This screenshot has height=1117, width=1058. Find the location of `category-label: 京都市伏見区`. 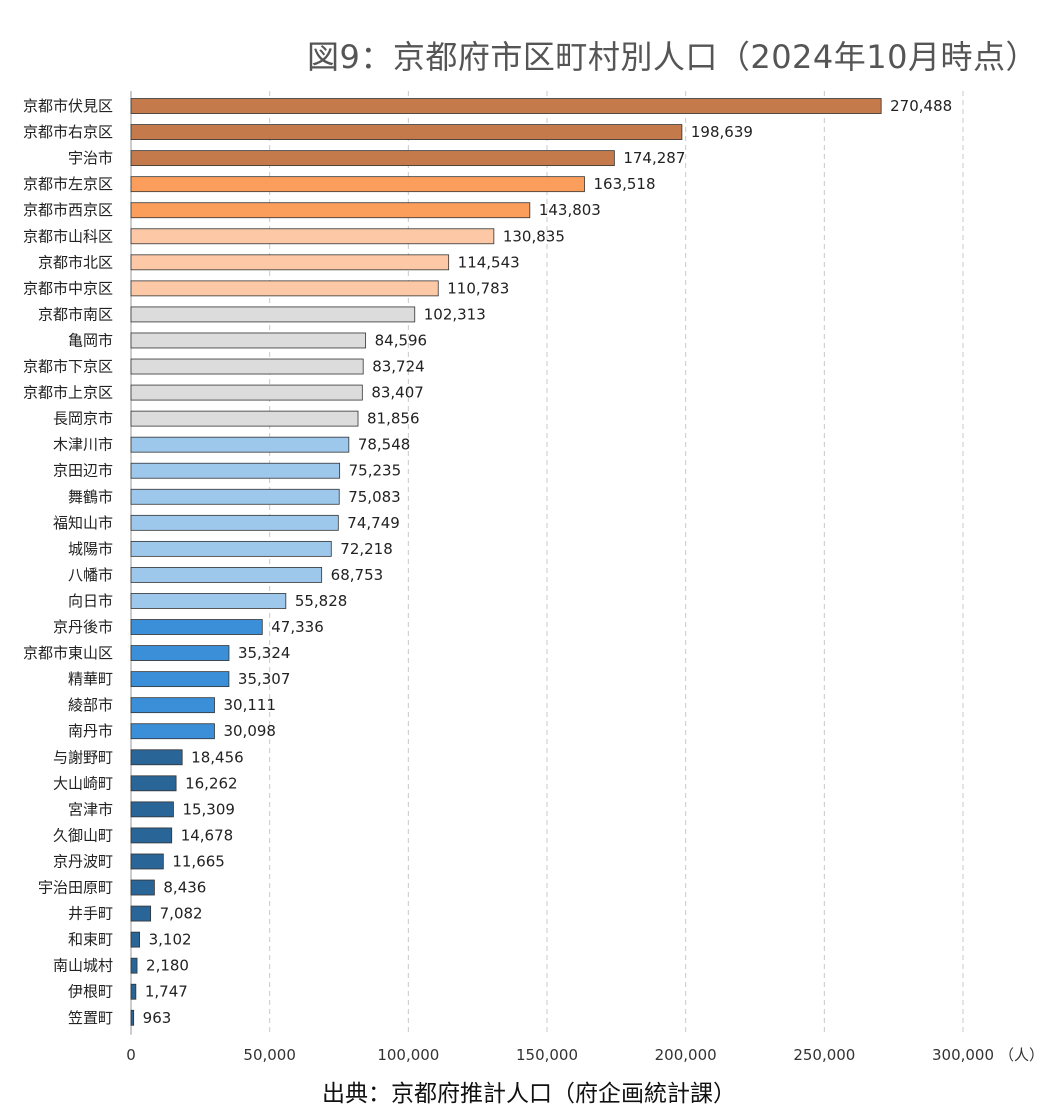

category-label: 京都市伏見区 is located at coordinates (68, 106).